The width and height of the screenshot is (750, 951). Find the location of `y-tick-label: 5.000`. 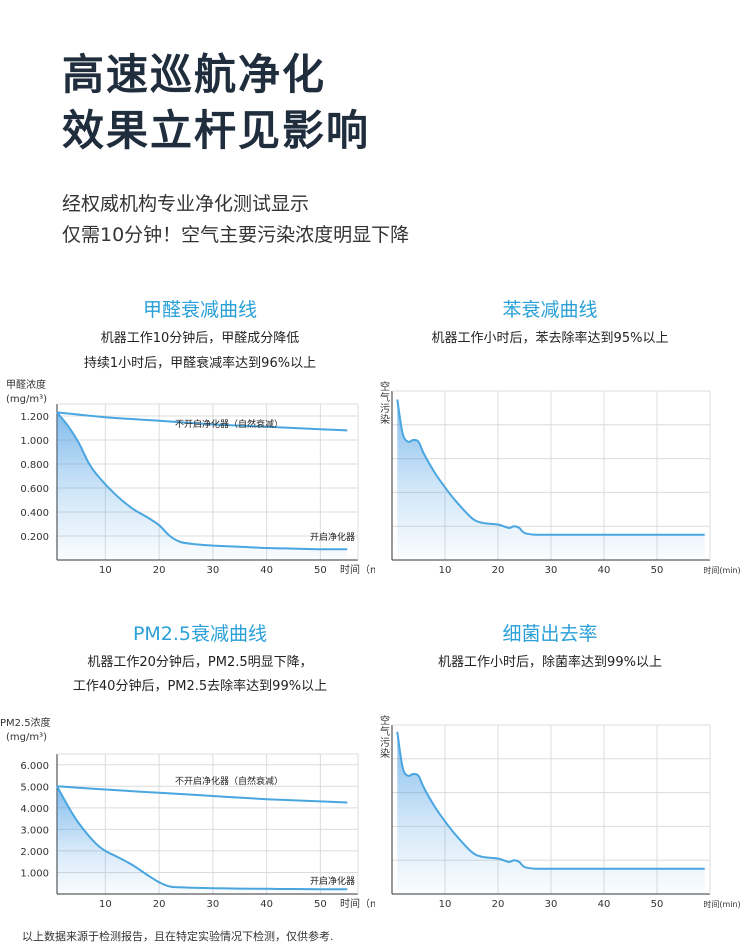

y-tick-label: 5.000 is located at coordinates (34, 787).